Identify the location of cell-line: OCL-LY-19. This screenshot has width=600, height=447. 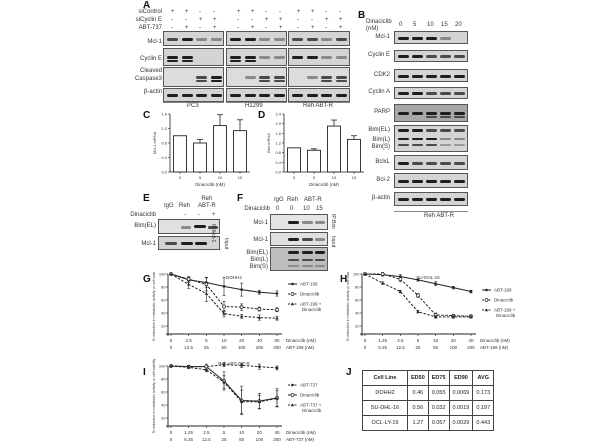
(385, 423).